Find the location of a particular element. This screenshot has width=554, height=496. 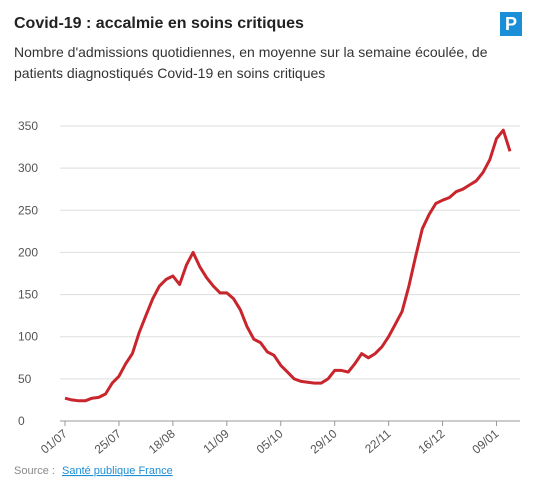

y-tick-label: 300 is located at coordinates (28, 168).